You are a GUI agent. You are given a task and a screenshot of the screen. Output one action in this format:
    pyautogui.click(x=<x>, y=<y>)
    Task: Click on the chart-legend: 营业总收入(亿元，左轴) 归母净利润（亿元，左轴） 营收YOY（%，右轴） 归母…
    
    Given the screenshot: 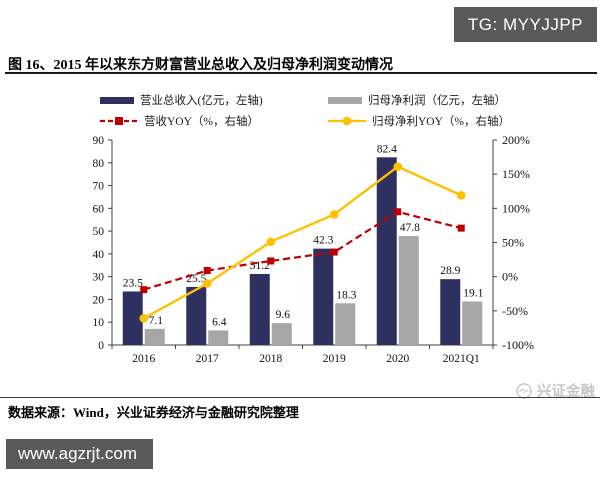 What is the action you would take?
    pyautogui.click(x=305, y=110)
    